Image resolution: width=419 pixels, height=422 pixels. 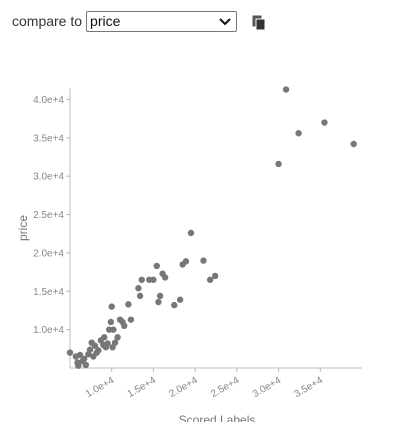 I want to click on x-axis-title: Scored Labels, so click(x=217, y=417).